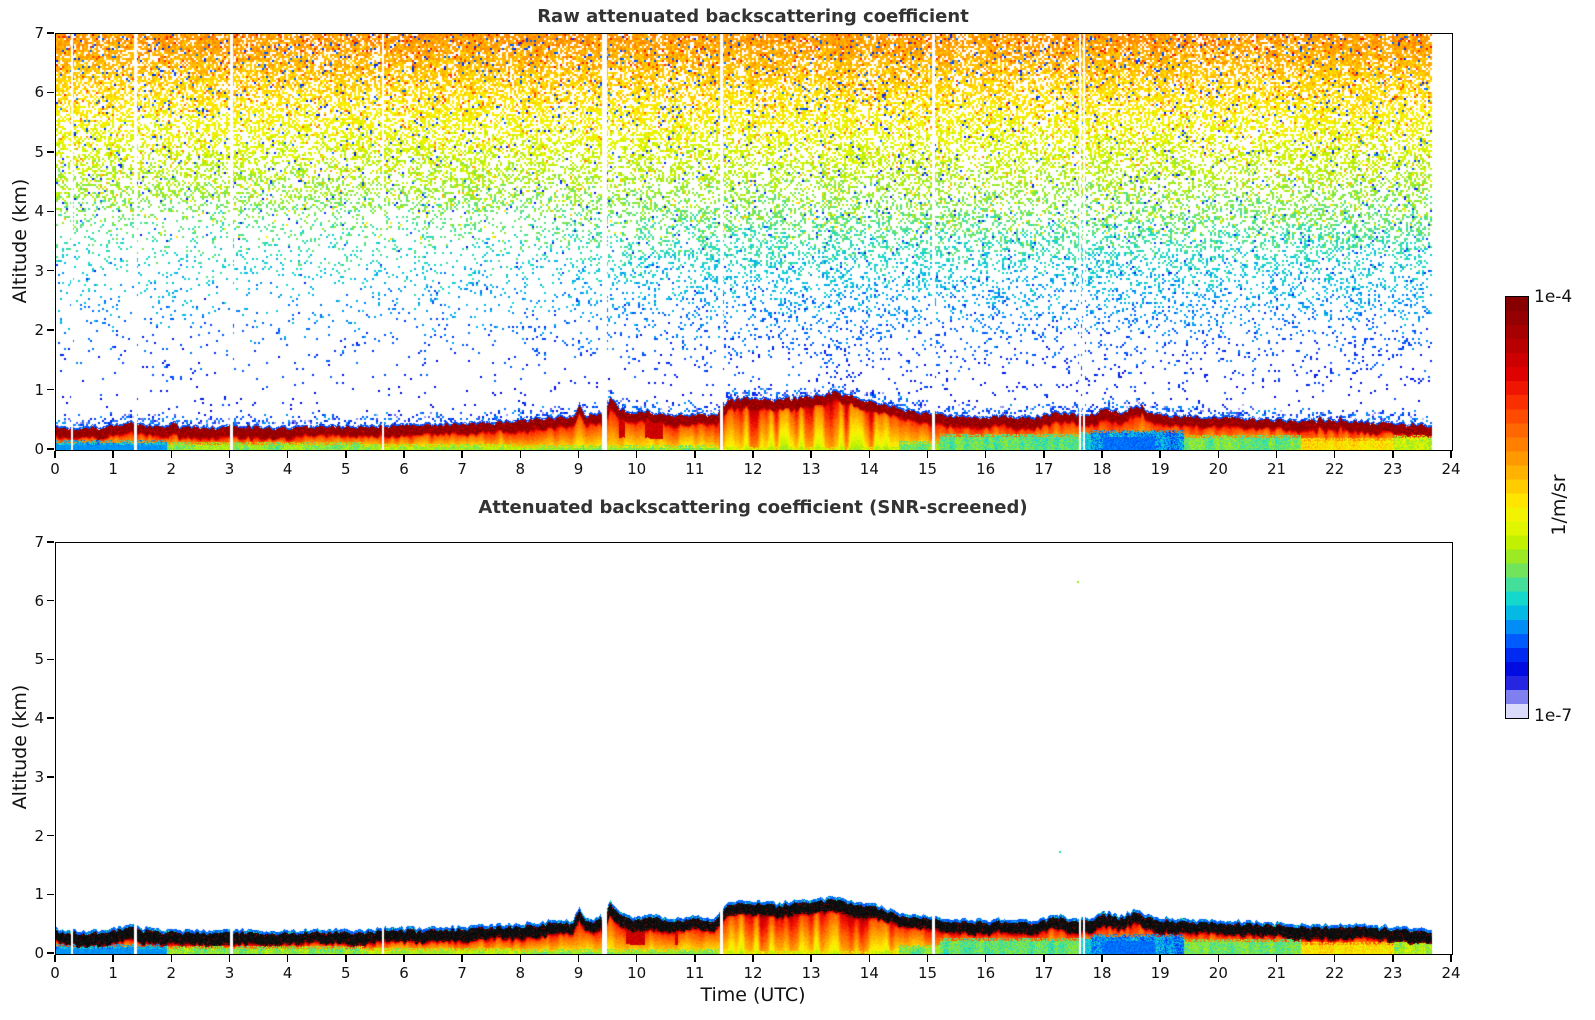 This screenshot has height=1020, width=1595. Describe the element at coordinates (39, 542) in the screenshot. I see `y-tick-label: 7` at that location.